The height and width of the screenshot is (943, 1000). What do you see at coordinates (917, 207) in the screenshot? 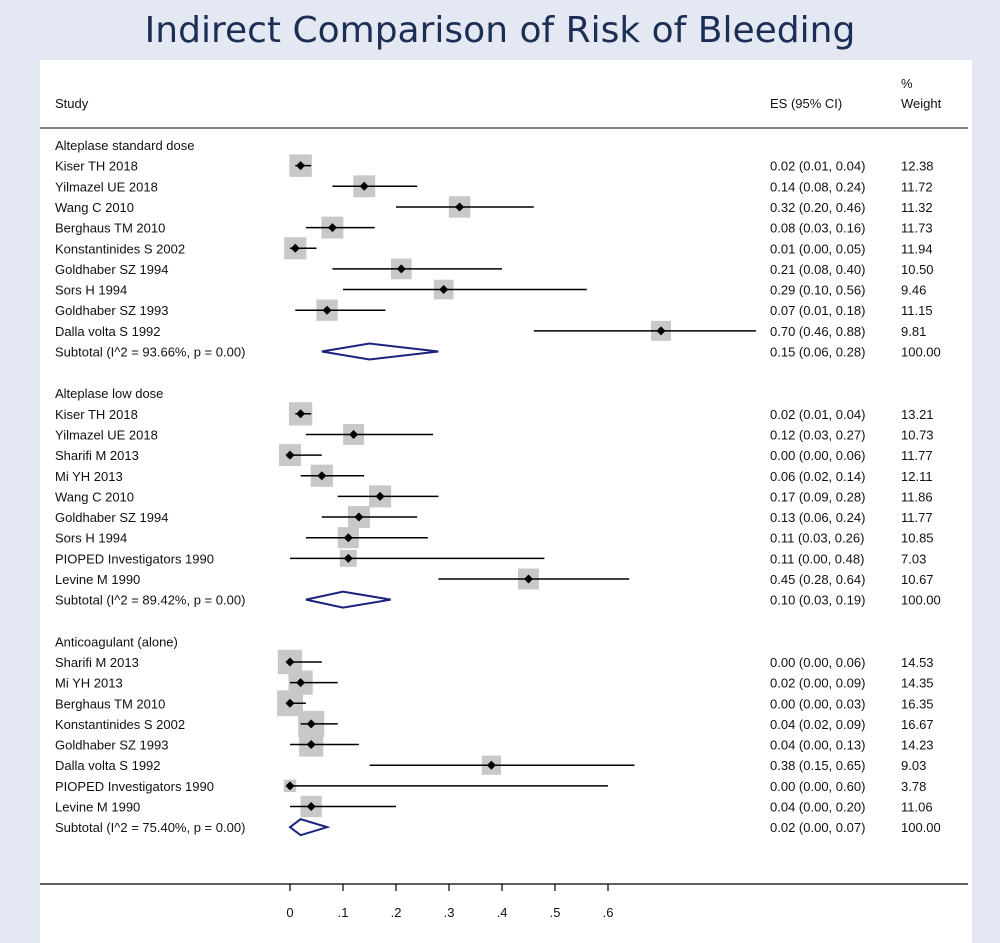
I see `study-weight: 11.32` at bounding box center [917, 207].